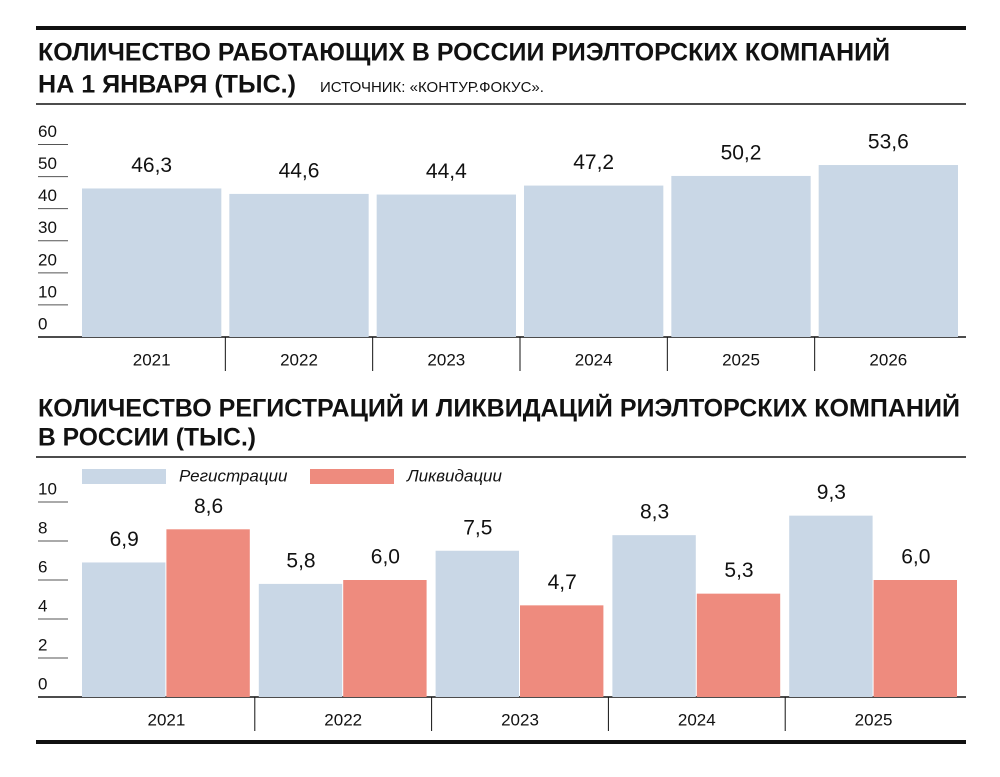 This screenshot has width=1000, height=777. I want to click on value-label: 50,2, so click(741, 152).